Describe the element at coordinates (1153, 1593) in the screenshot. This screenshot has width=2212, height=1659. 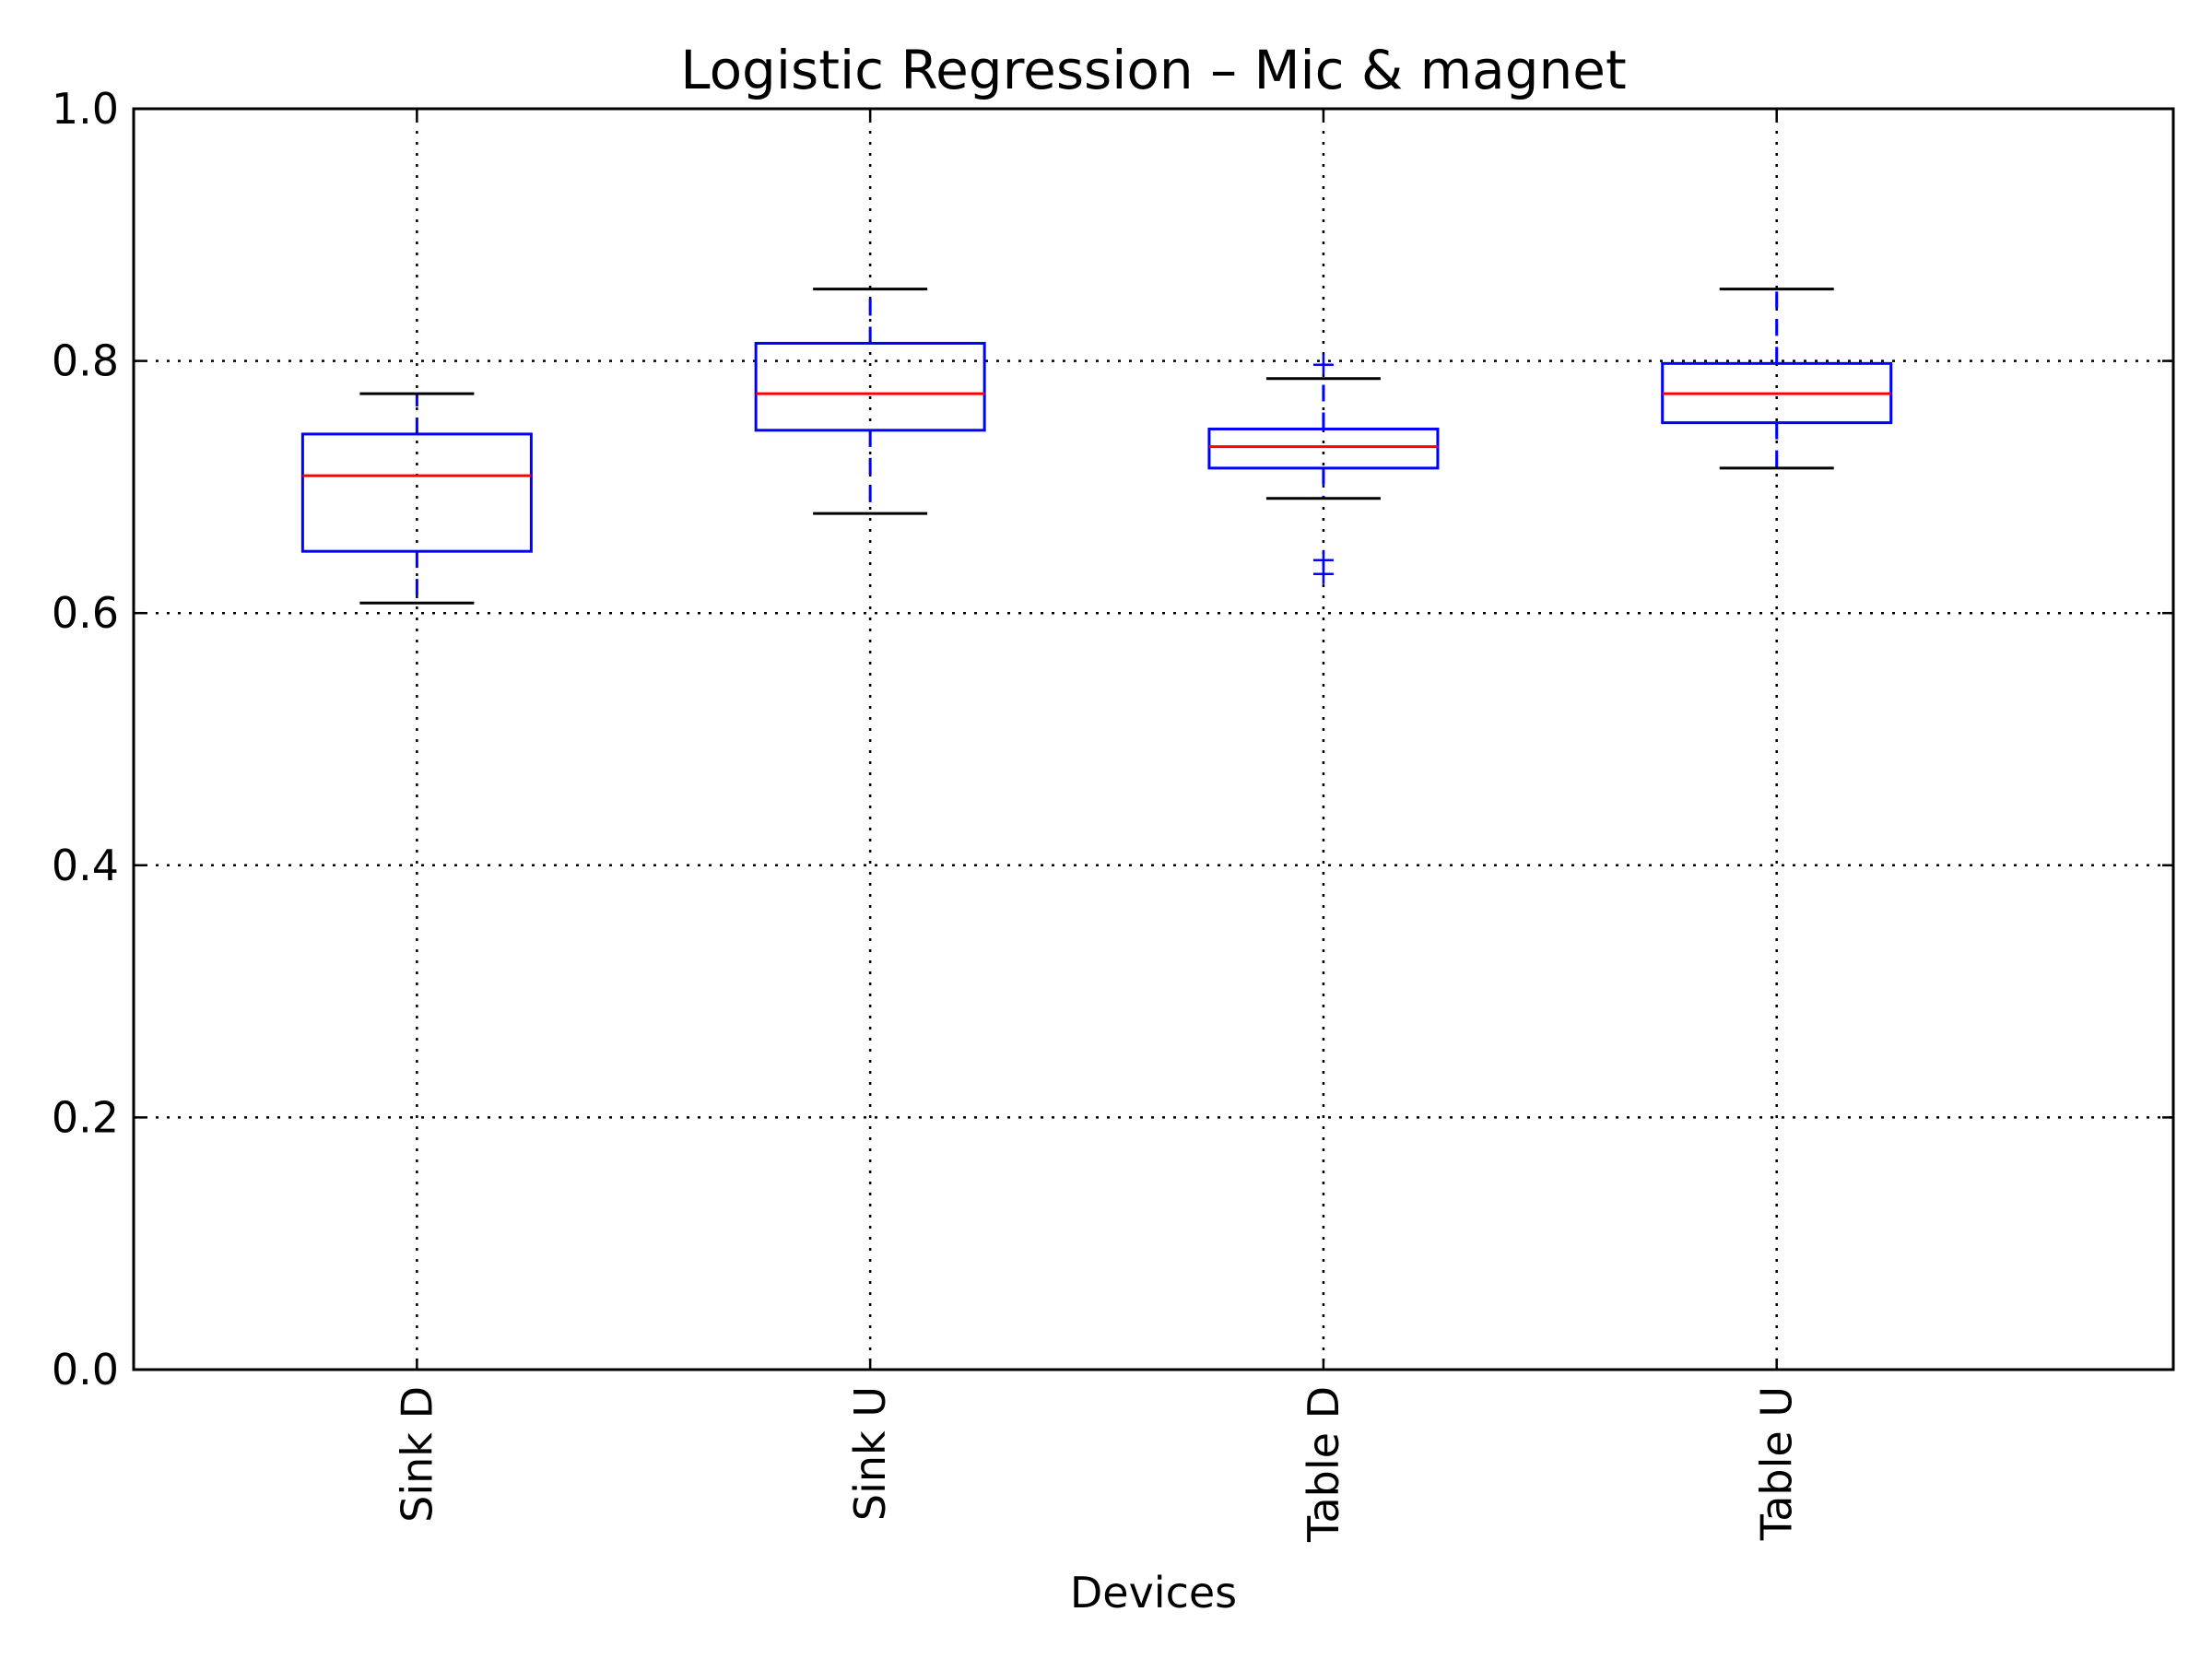
I see `x-axis-label: Devices` at that location.